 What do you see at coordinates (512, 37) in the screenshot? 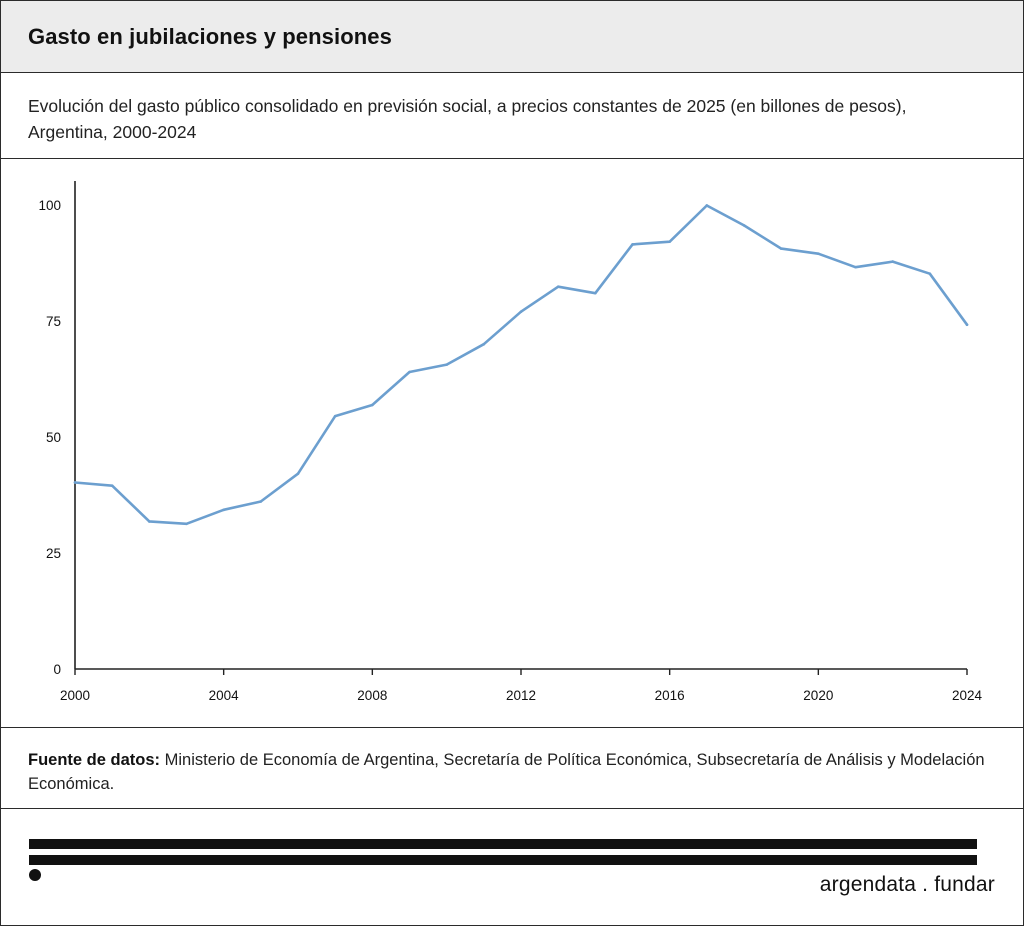
I see `header-bar: Gasto en jubilaciones y pensiones` at bounding box center [512, 37].